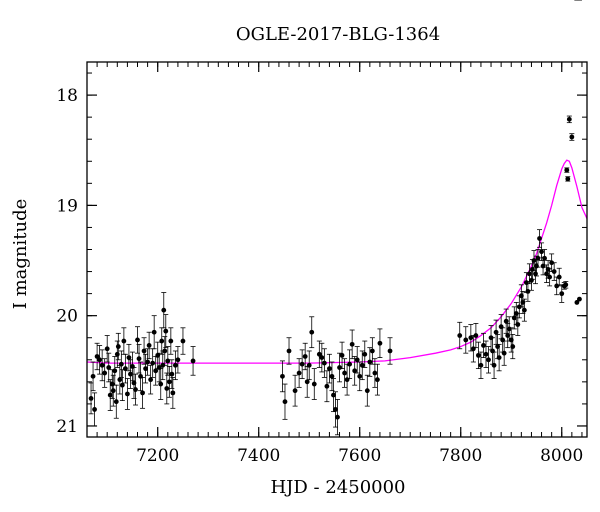 This screenshot has width=600, height=512. What do you see at coordinates (460, 456) in the screenshot?
I see `x-tick-label: 7800` at bounding box center [460, 456].